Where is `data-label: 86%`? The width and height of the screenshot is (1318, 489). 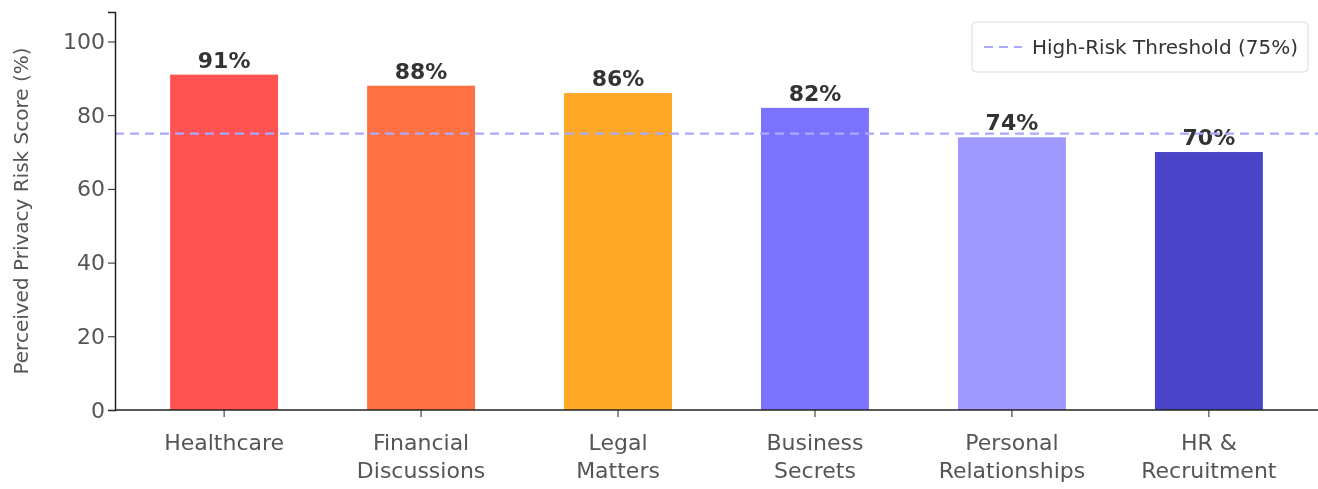 data-label: 86% is located at coordinates (618, 79).